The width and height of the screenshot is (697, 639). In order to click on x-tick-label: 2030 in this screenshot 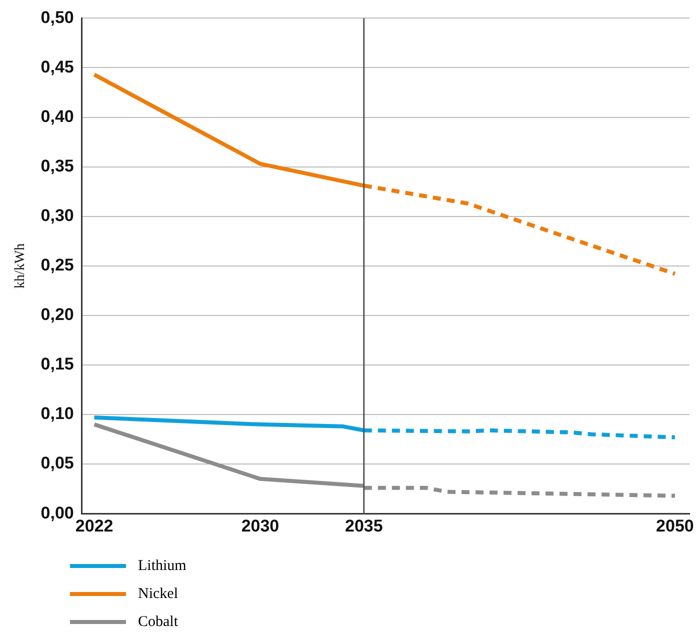, I will do `click(260, 526)`.